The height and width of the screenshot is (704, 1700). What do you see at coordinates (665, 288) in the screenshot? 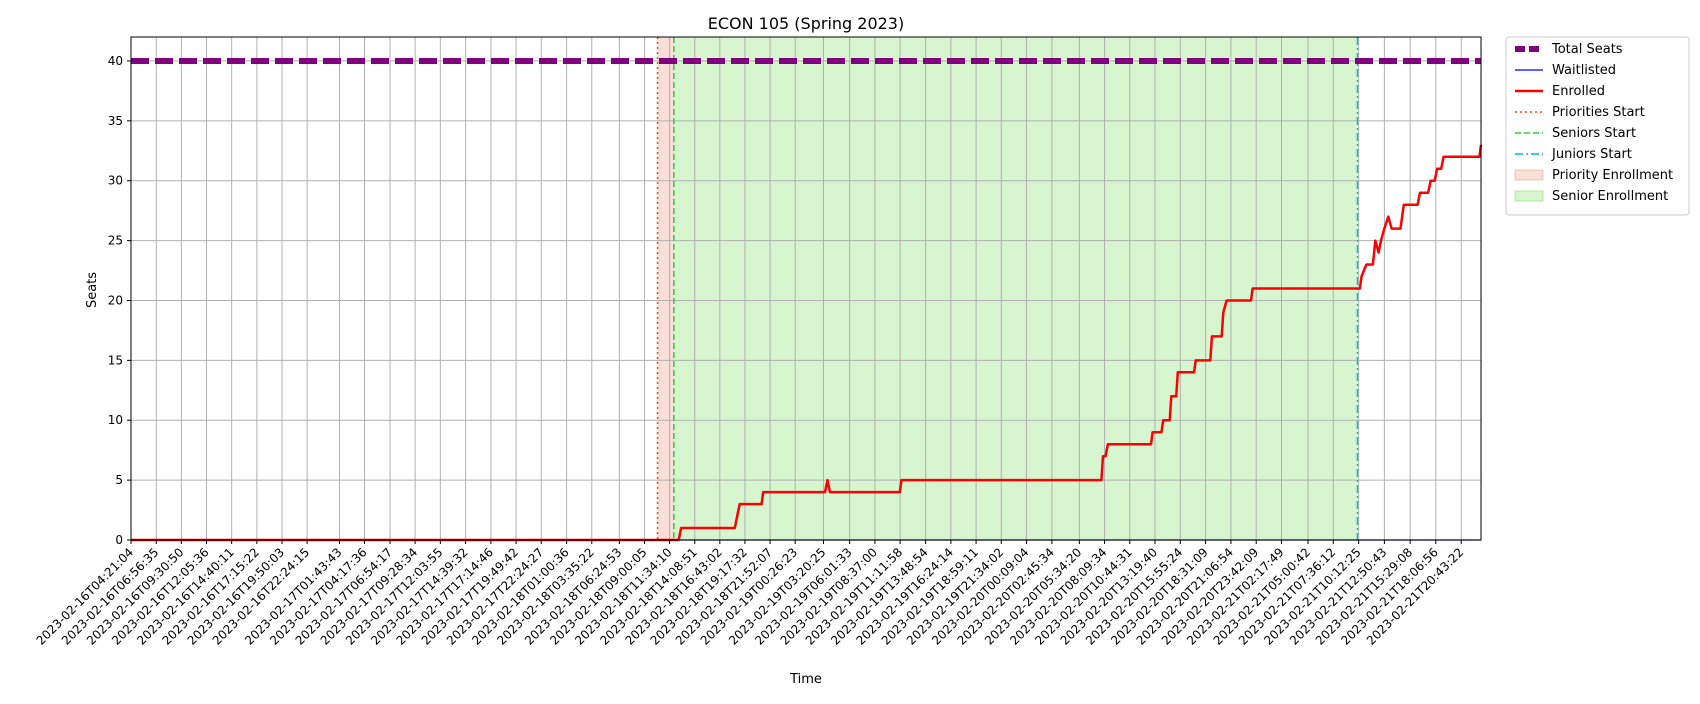
I see `span-priority-enrollment` at bounding box center [665, 288].